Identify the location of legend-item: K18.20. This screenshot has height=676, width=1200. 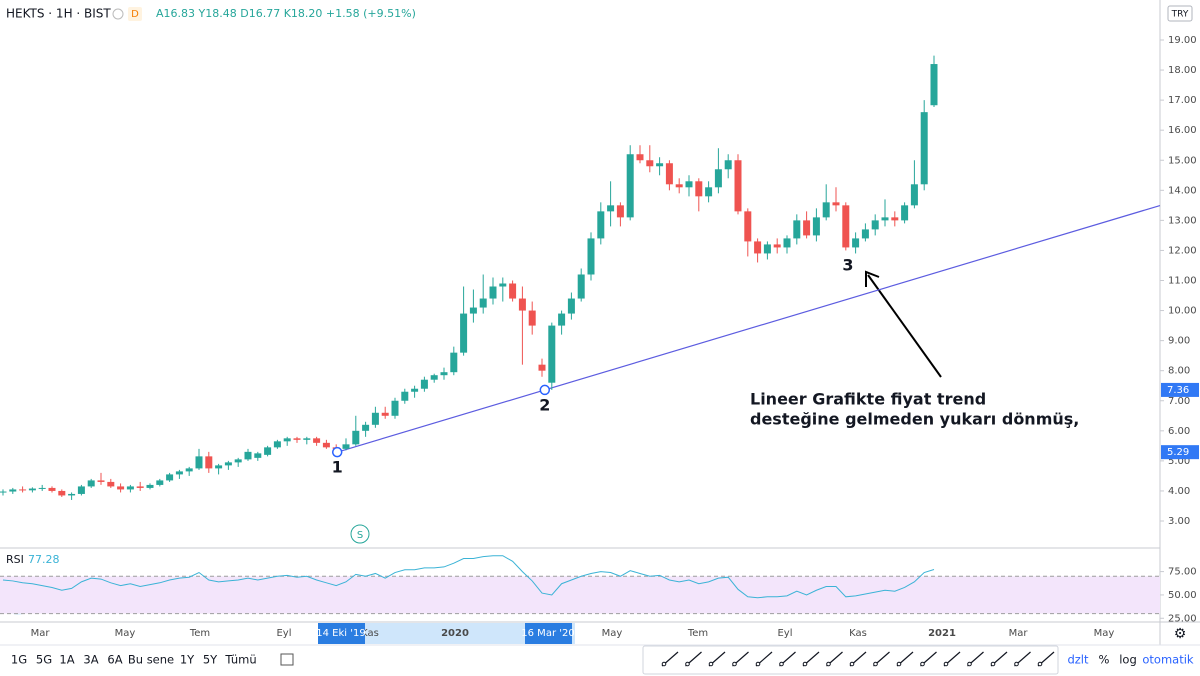
(303, 13).